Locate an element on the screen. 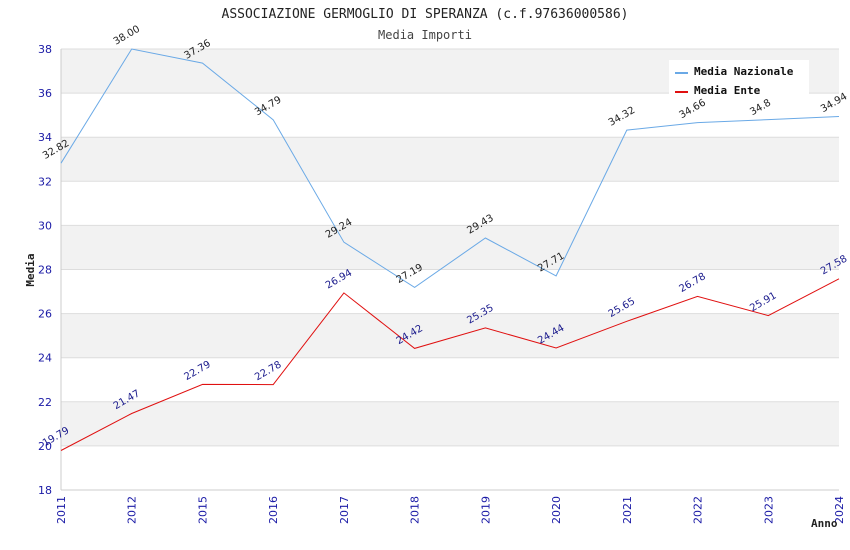  x-tick-label: 2017 is located at coordinates (344, 510).